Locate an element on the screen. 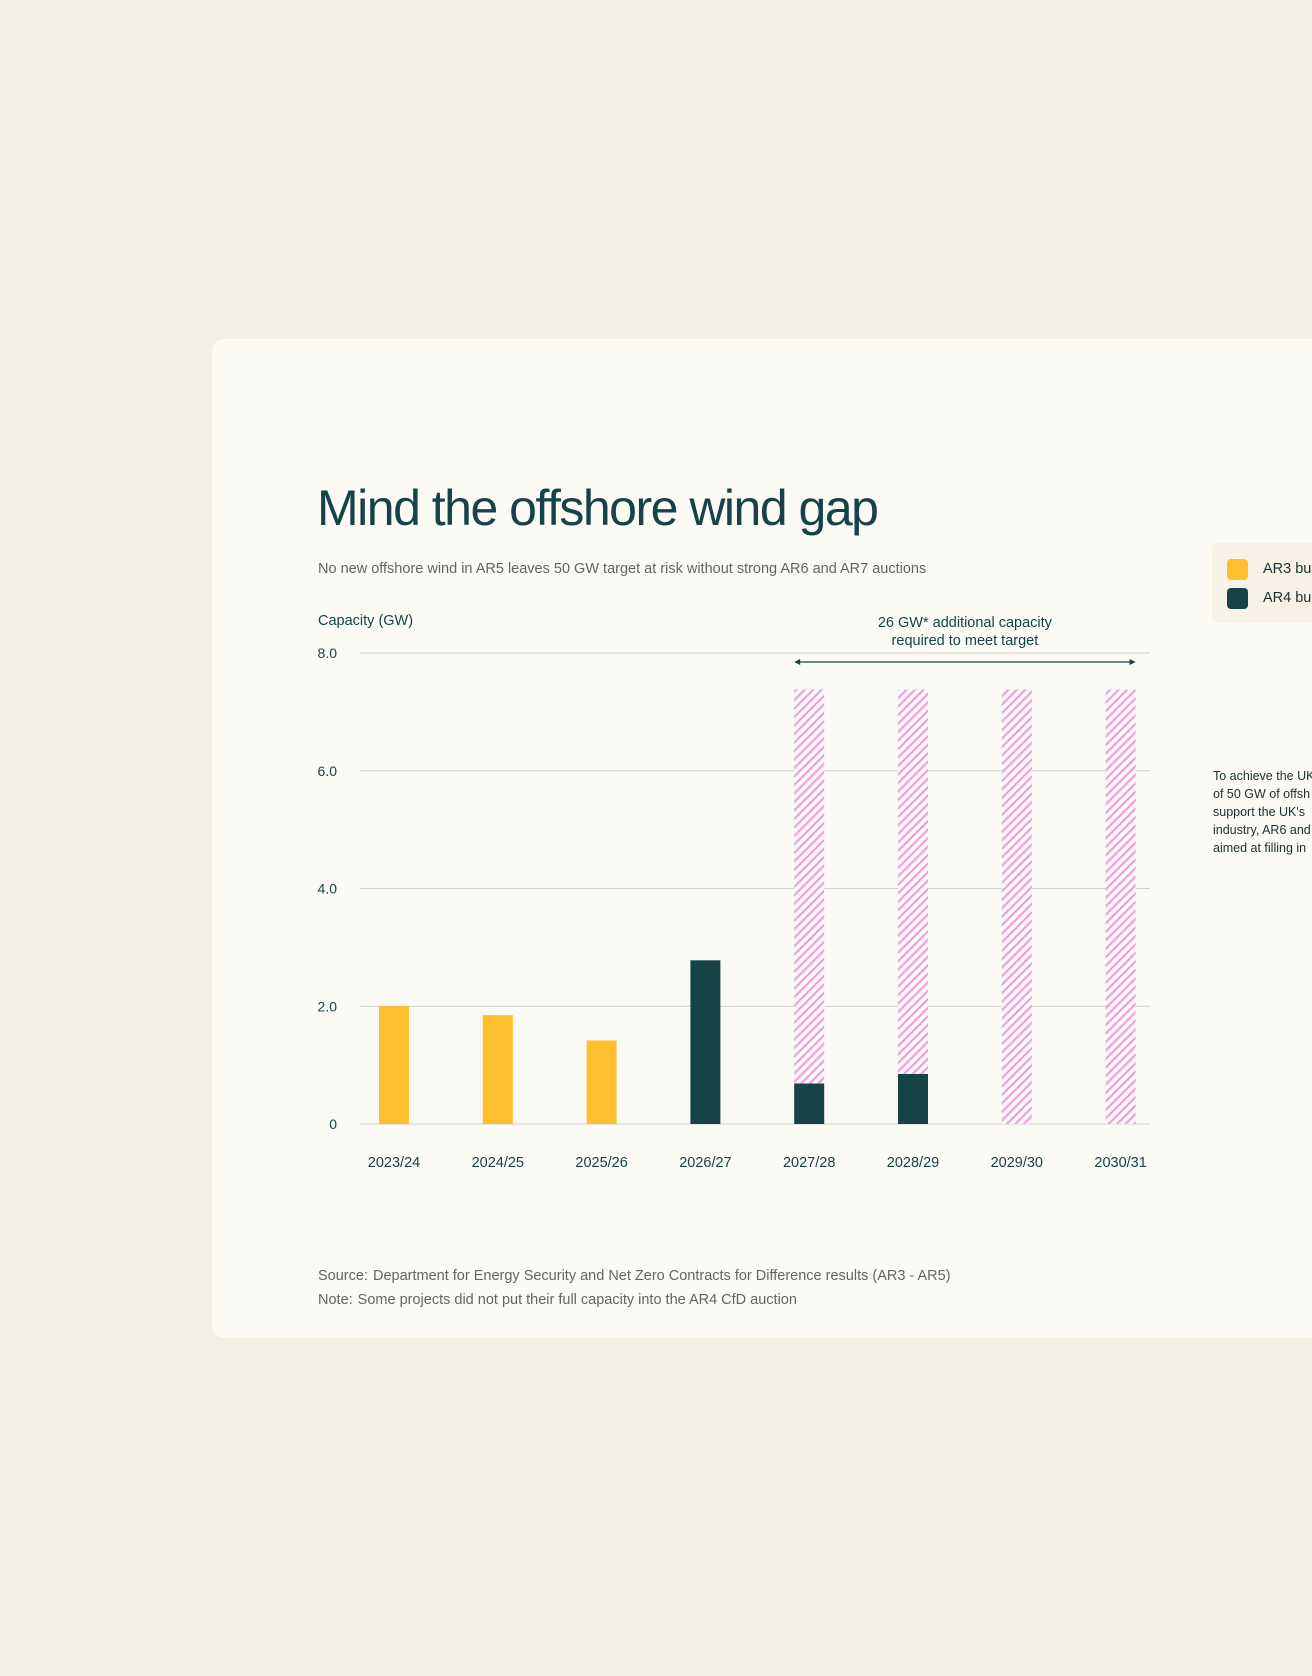  y-tick-label: 8.0 is located at coordinates (328, 653).